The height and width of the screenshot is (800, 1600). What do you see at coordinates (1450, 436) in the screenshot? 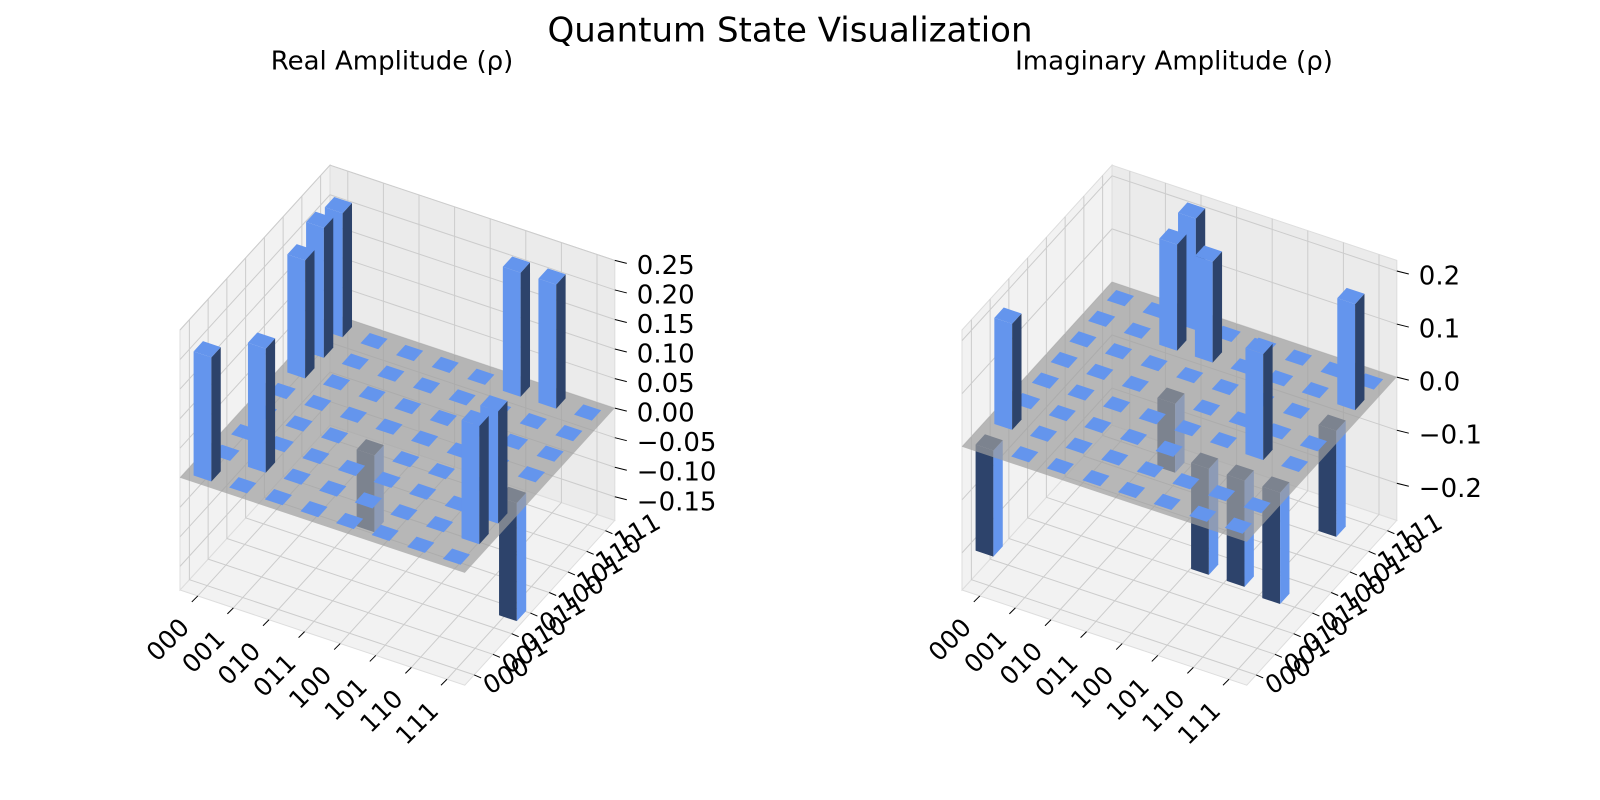
I see `z-tick-label: −0.1` at bounding box center [1450, 436].